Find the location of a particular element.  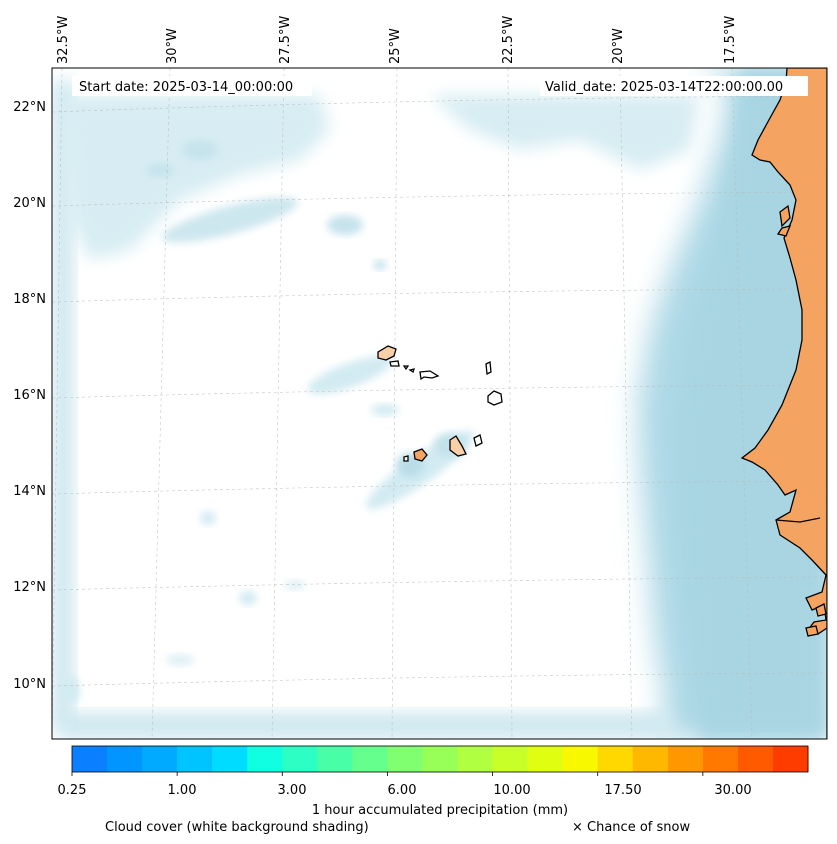

cape-verde-islands is located at coordinates (440, 403).